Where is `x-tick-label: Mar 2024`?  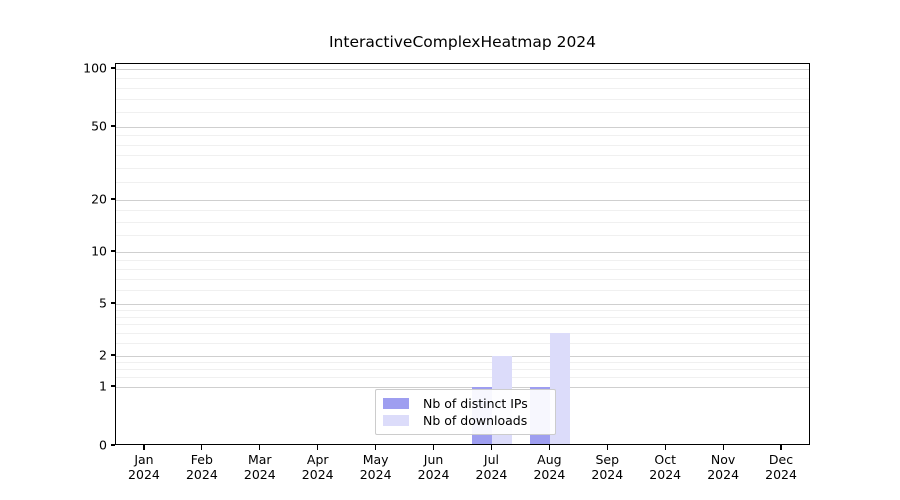
x-tick-label: Mar 2024 is located at coordinates (260, 467).